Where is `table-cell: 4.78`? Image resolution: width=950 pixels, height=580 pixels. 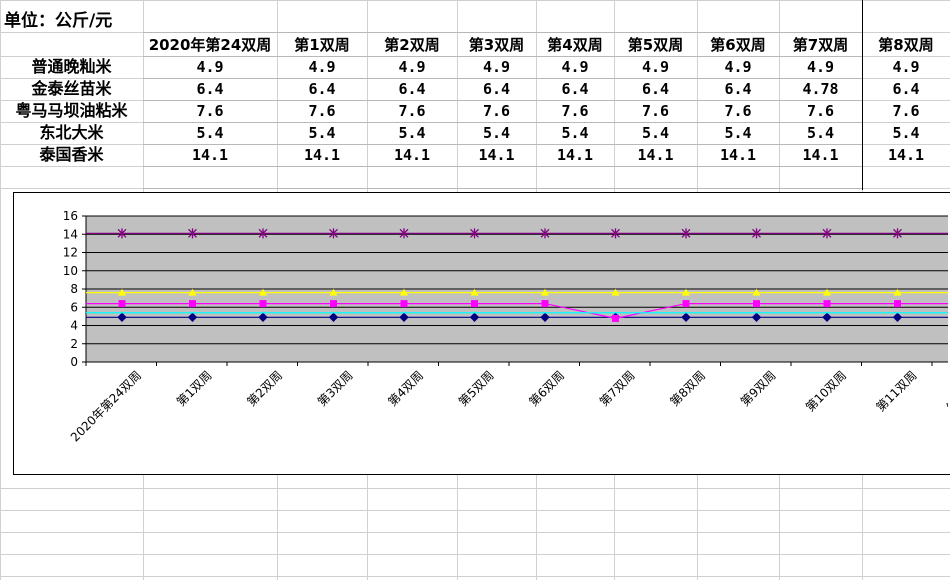 table-cell: 4.78 is located at coordinates (820, 89).